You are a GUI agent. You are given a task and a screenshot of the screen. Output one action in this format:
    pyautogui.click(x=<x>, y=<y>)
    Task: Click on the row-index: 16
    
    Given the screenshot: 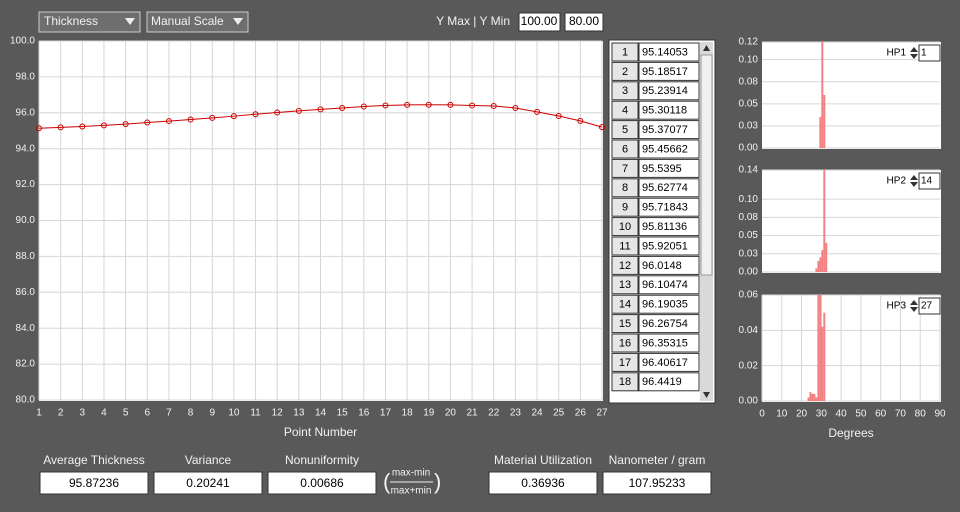 What is the action you would take?
    pyautogui.click(x=625, y=343)
    